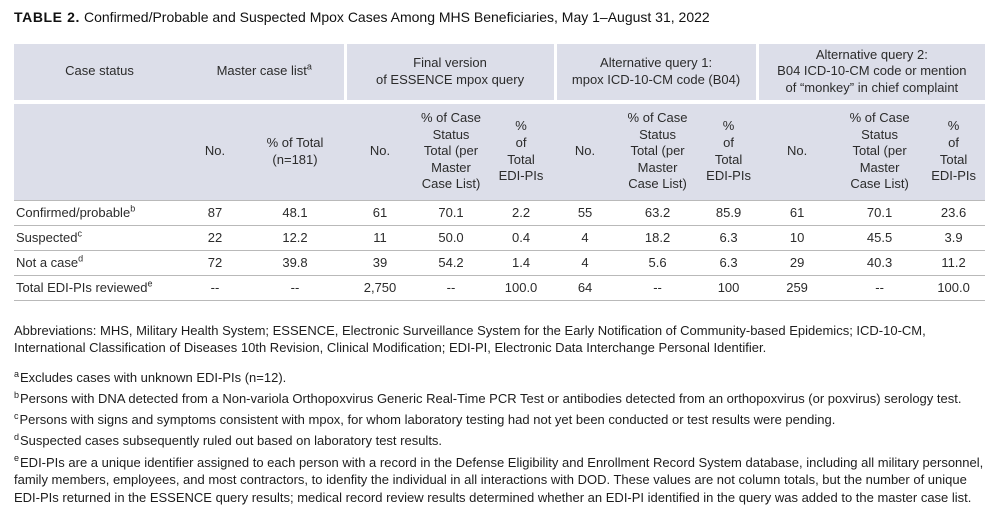 This screenshot has width=1000, height=507. I want to click on table-number-label: TABLE 2., so click(47, 17).